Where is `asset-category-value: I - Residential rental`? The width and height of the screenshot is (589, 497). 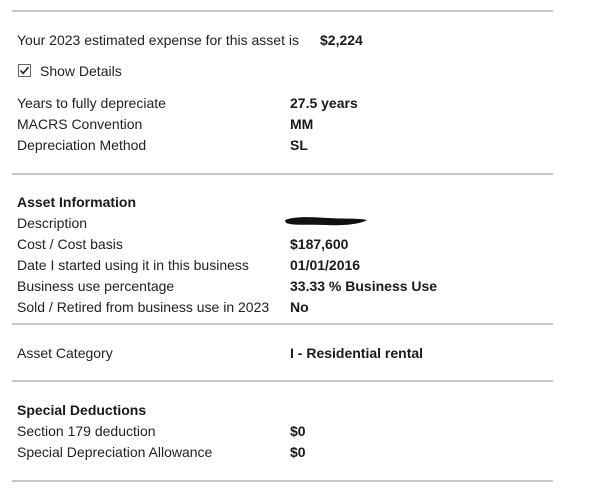
asset-category-value: I - Residential rental is located at coordinates (357, 353).